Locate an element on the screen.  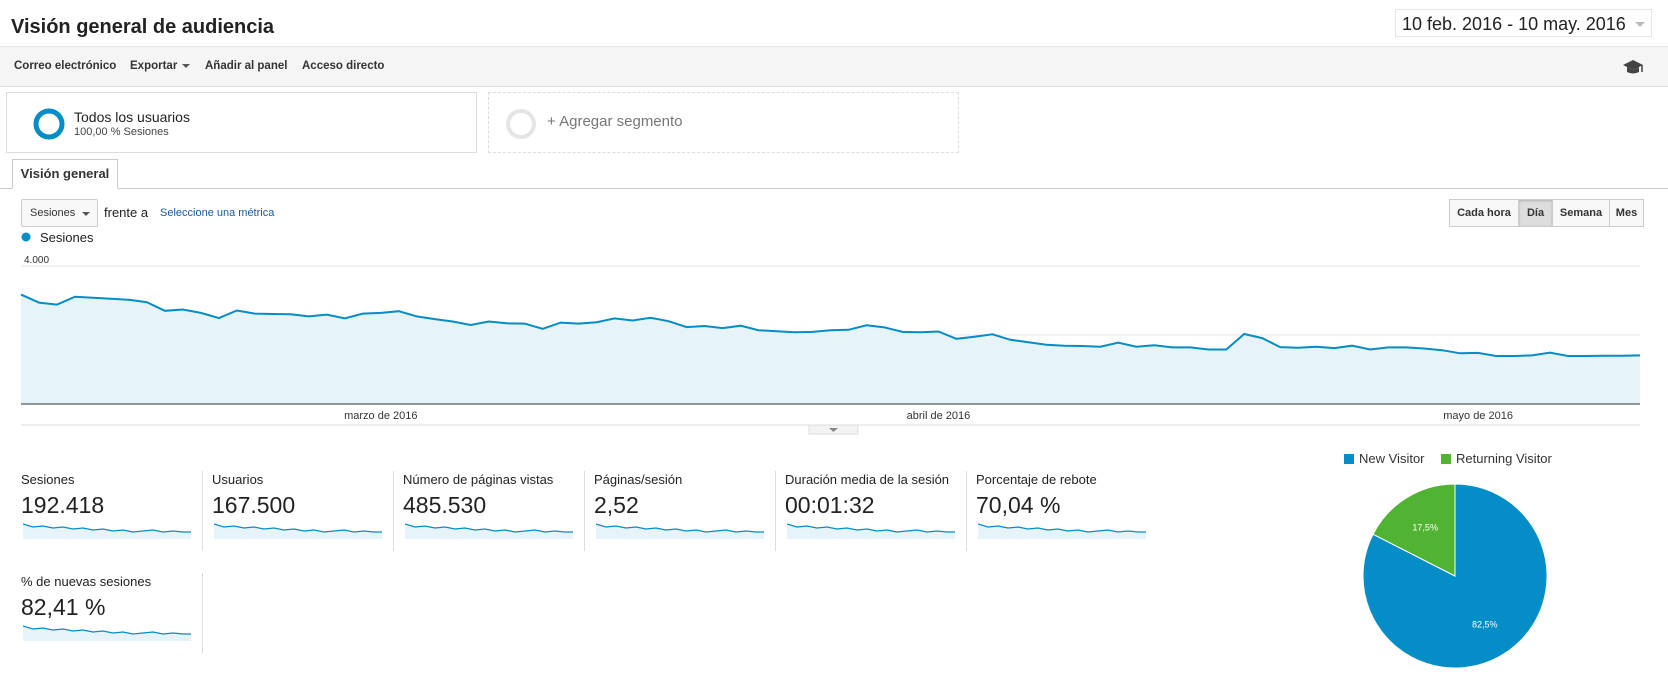
versus-label: frente a is located at coordinates (126, 212).